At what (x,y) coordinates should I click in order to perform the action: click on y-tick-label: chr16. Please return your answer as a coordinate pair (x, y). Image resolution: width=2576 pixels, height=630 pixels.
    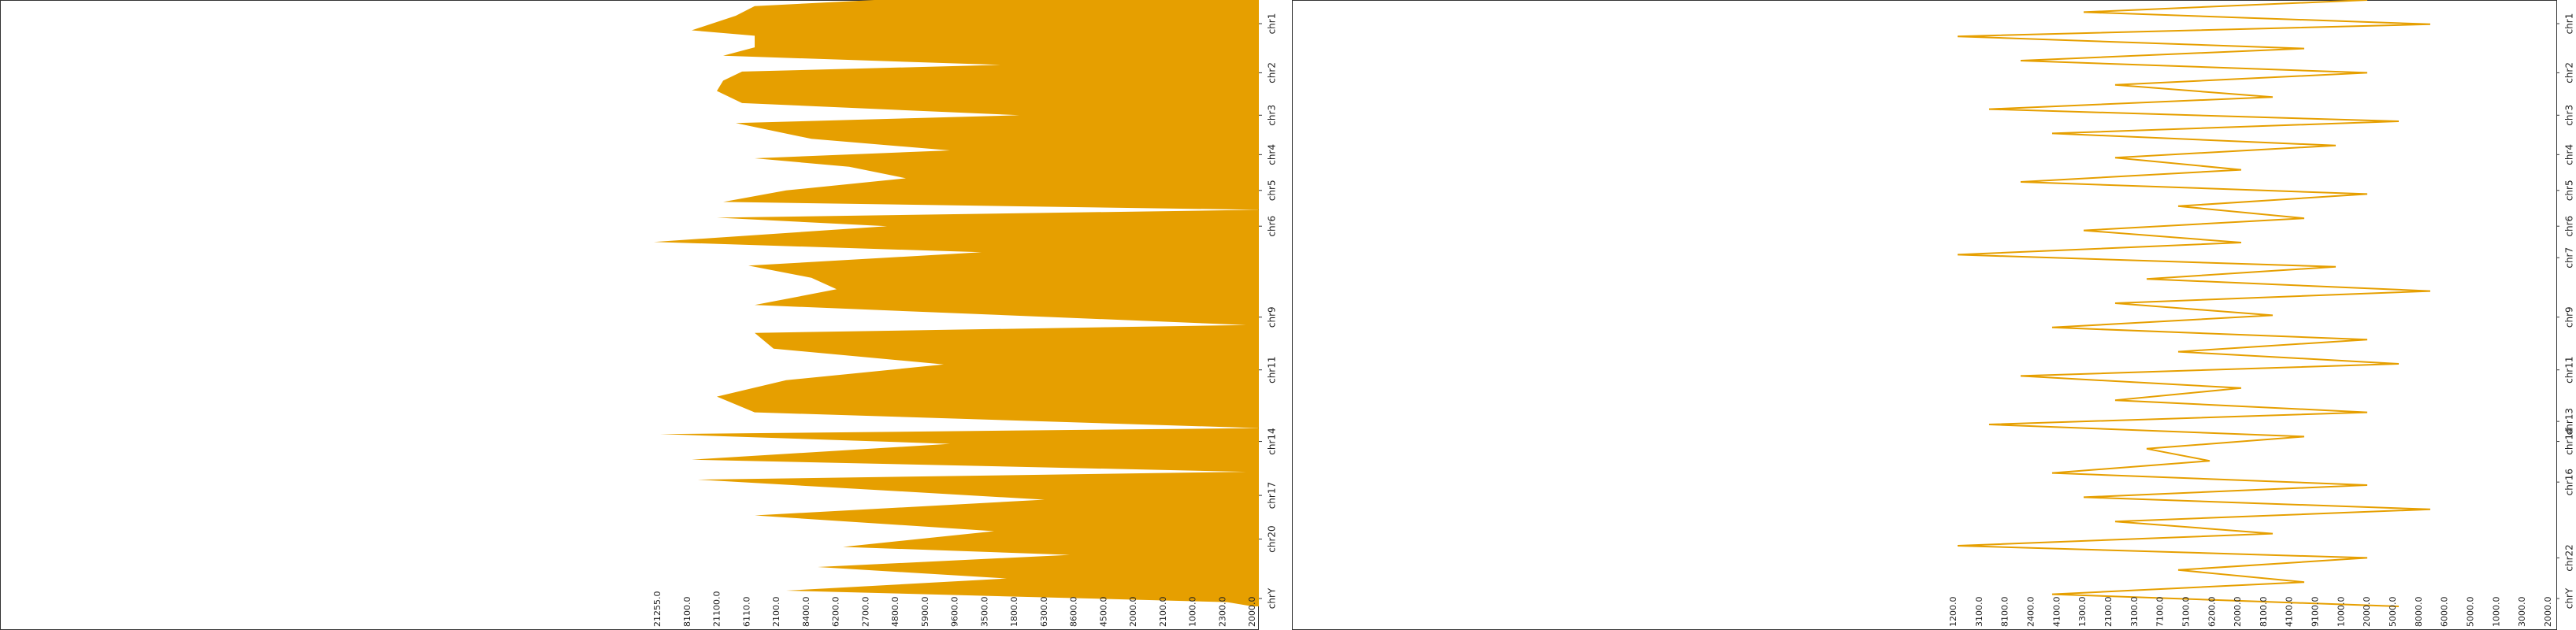
    Looking at the image, I should click on (2569, 482).